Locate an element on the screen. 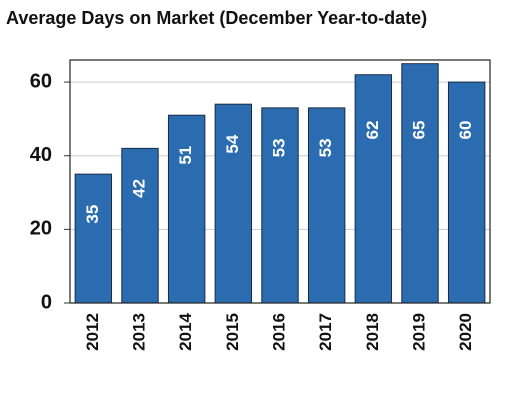 The width and height of the screenshot is (512, 414). value-label: 42 is located at coordinates (138, 188).